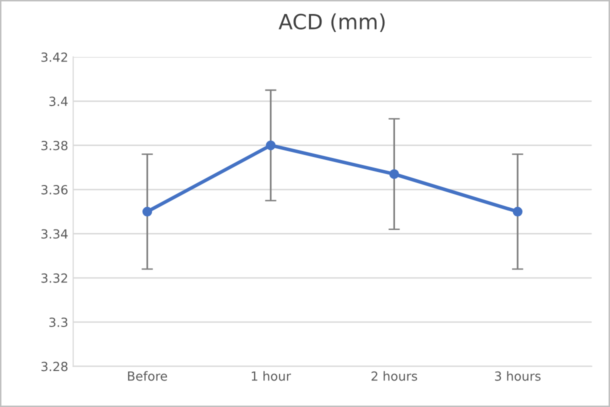 This screenshot has height=407, width=610. Describe the element at coordinates (54, 145) in the screenshot. I see `y-tick-label: 3.38` at that location.